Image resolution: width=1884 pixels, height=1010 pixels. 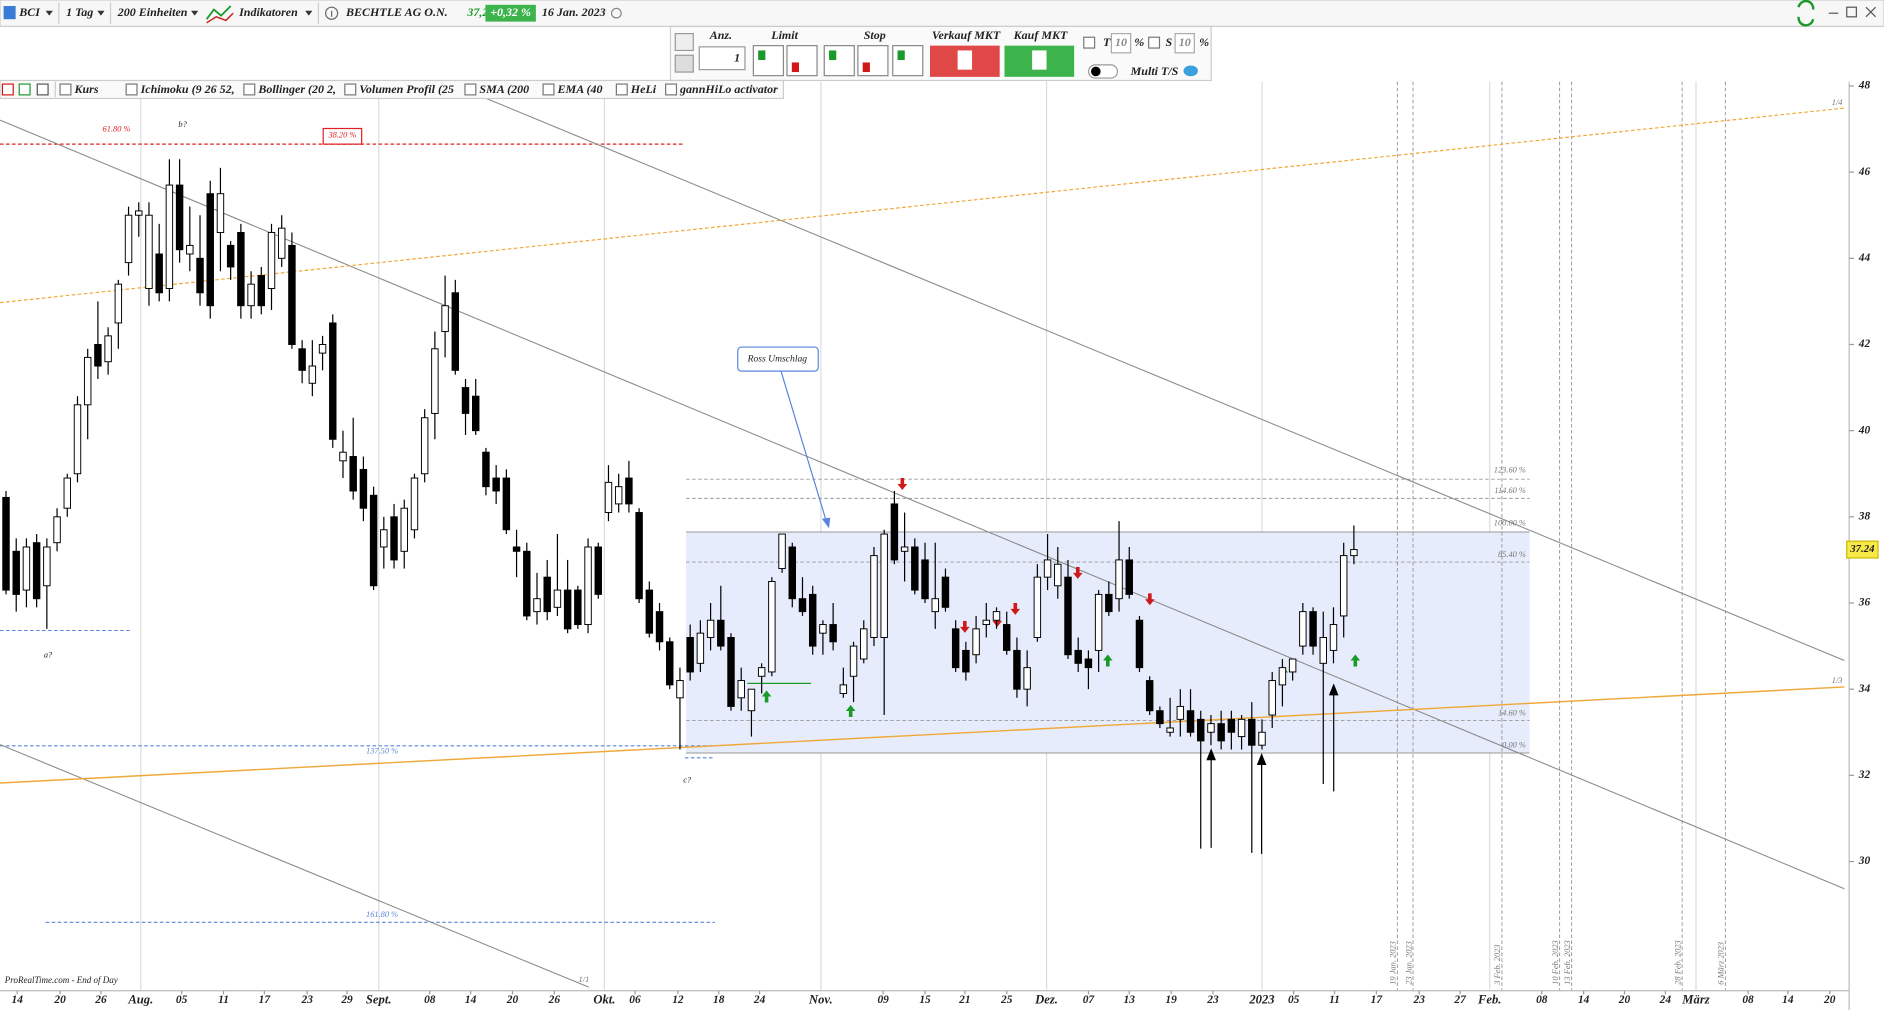 I want to click on x-tick-label: 13, so click(x=1130, y=1000).